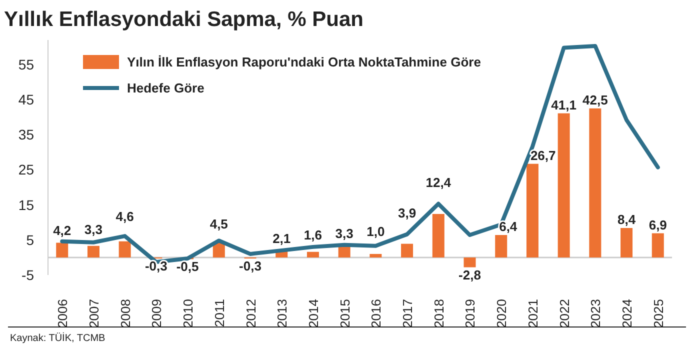 This screenshot has height=349, width=694. I want to click on x-tick-label: 2013, so click(282, 313).